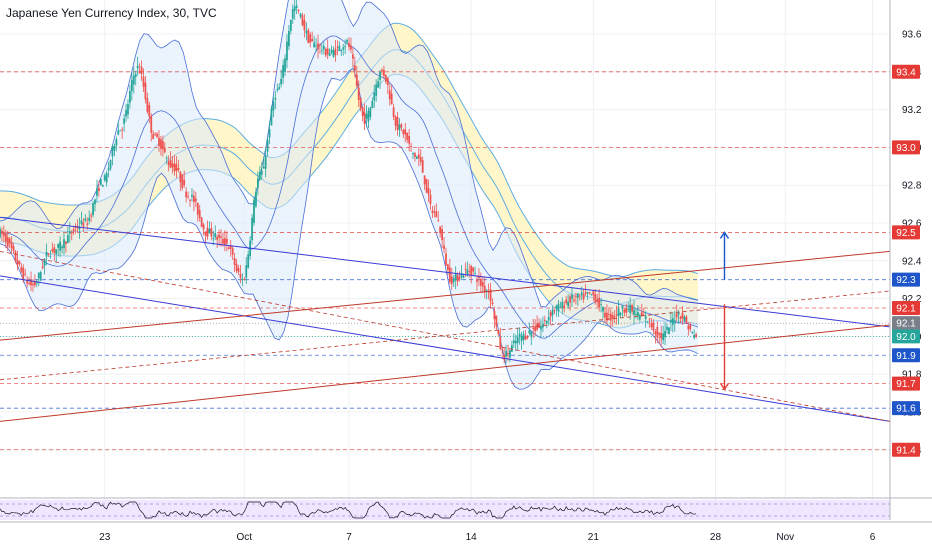  What do you see at coordinates (245, 537) in the screenshot?
I see `time-tick-label: Oct` at bounding box center [245, 537].